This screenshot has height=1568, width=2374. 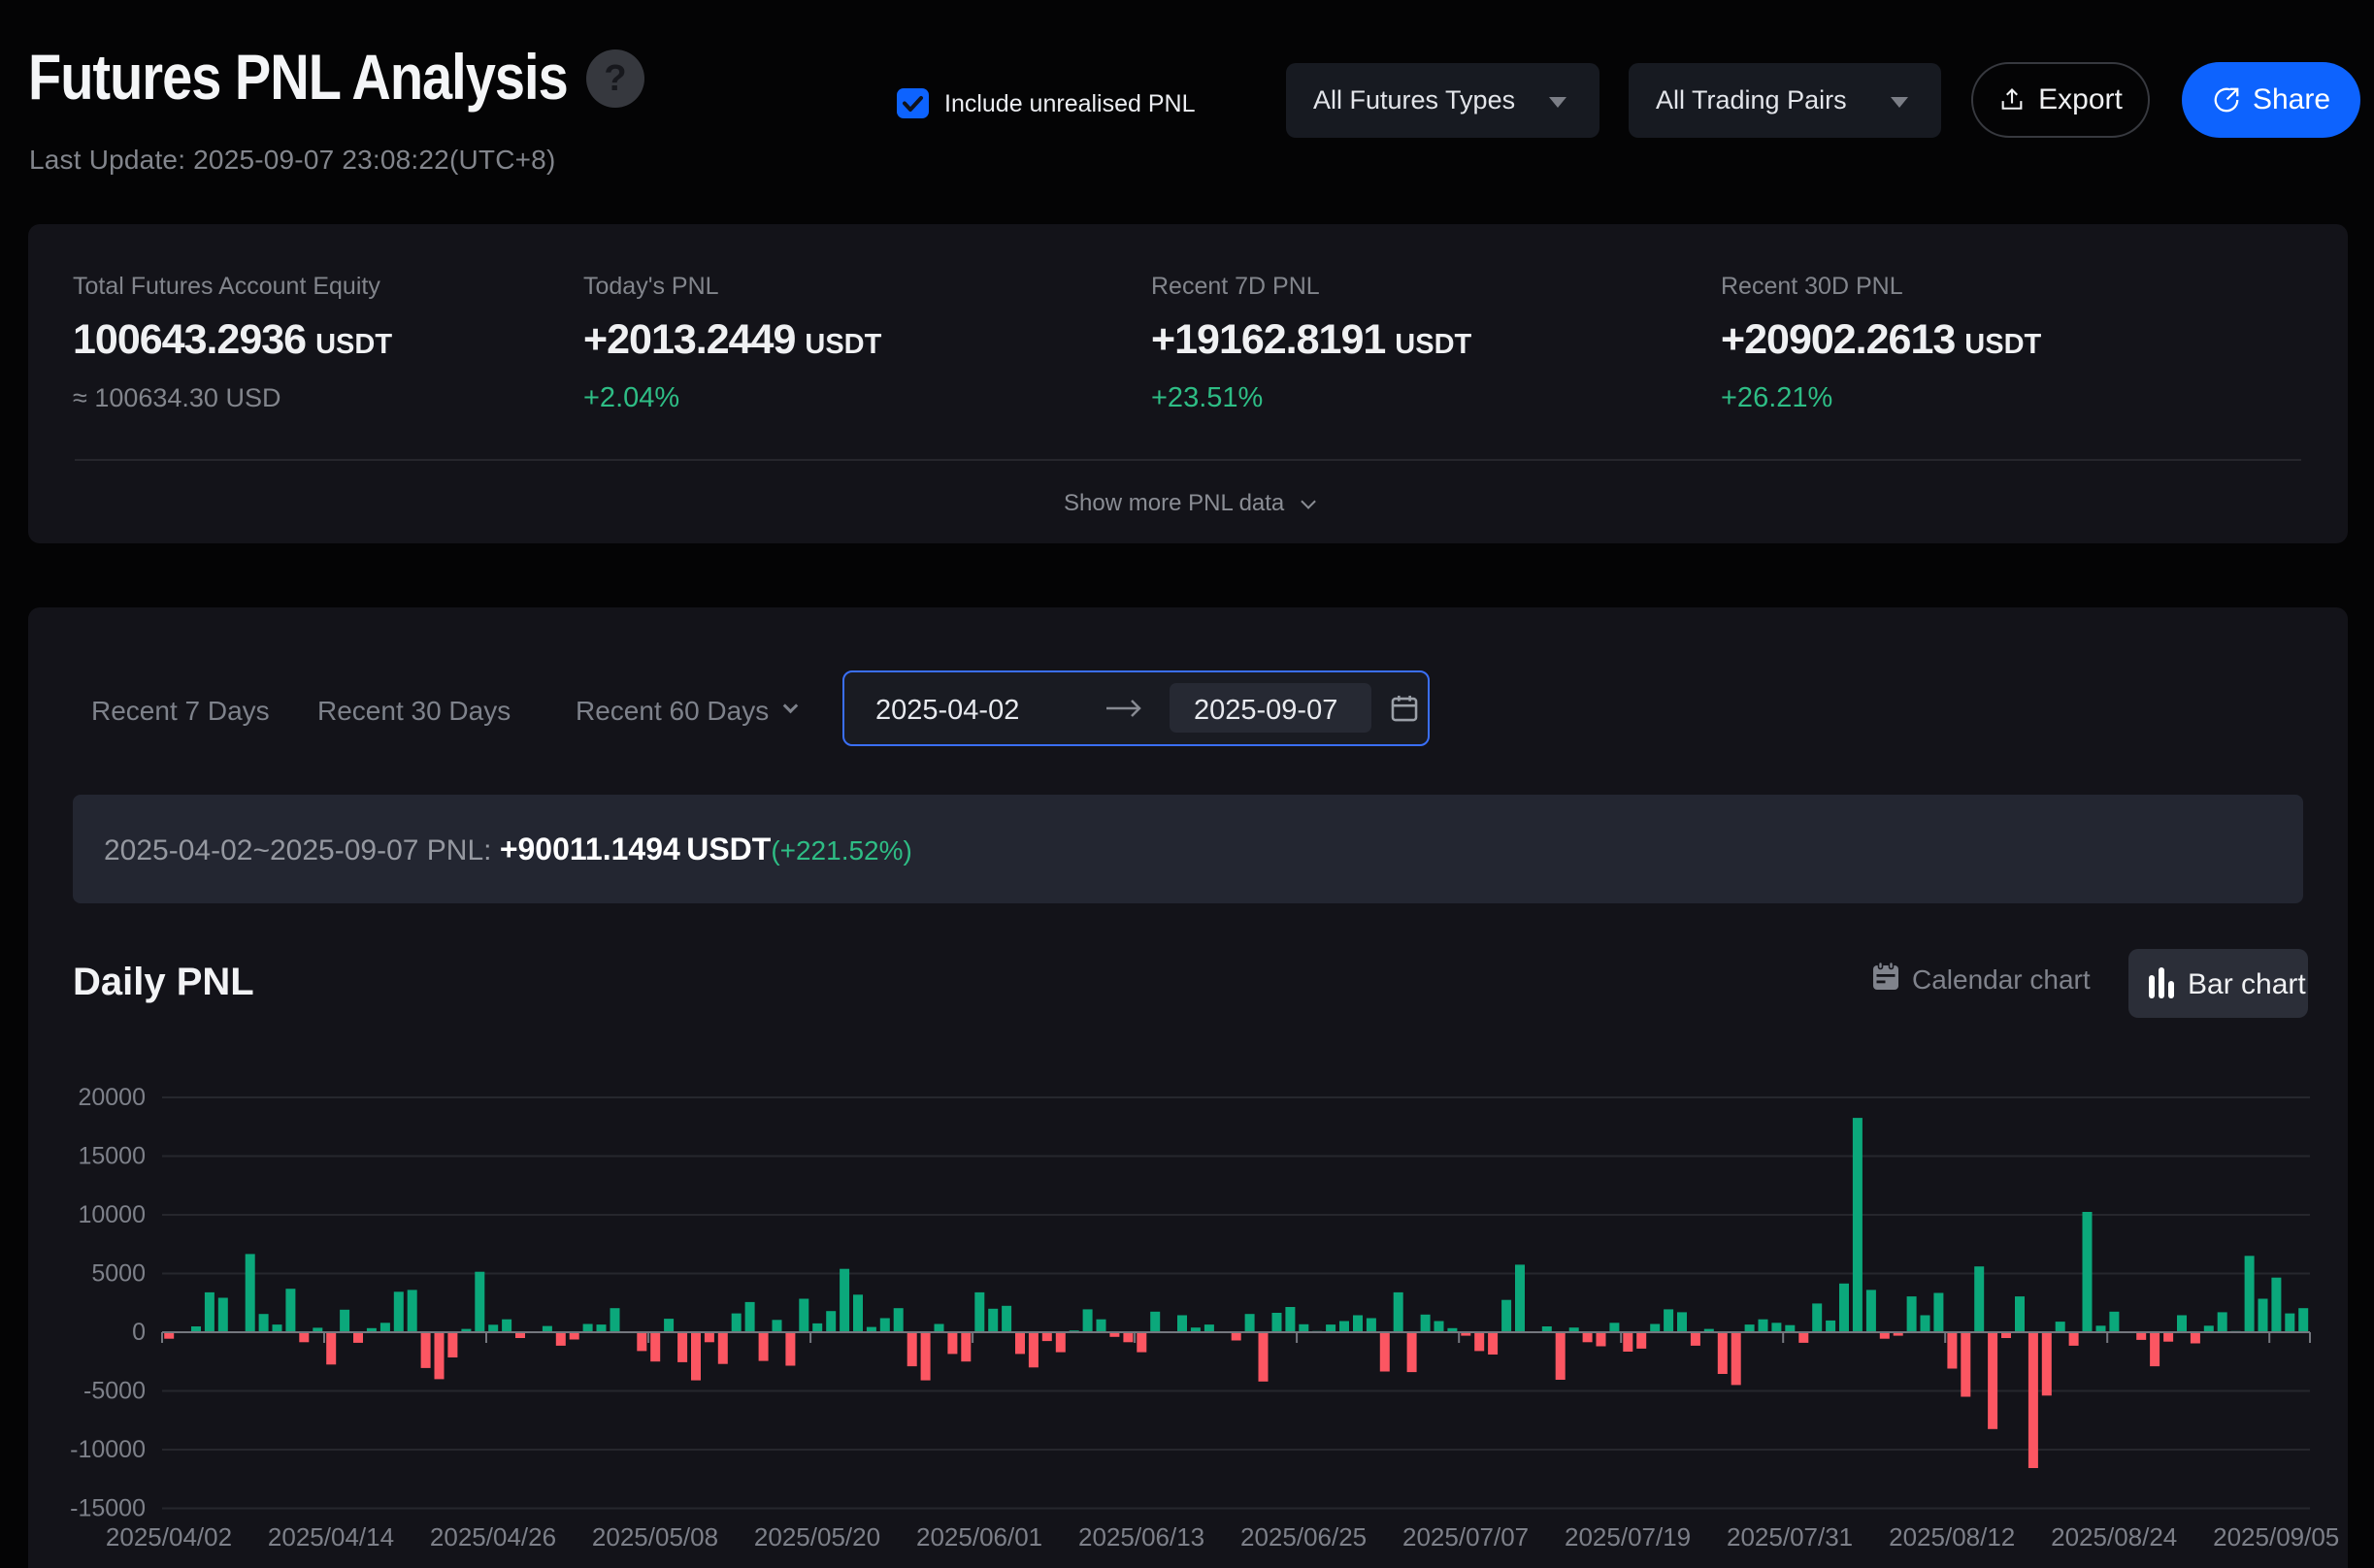 I want to click on svg-text: 2025/06/25, so click(x=1303, y=1537).